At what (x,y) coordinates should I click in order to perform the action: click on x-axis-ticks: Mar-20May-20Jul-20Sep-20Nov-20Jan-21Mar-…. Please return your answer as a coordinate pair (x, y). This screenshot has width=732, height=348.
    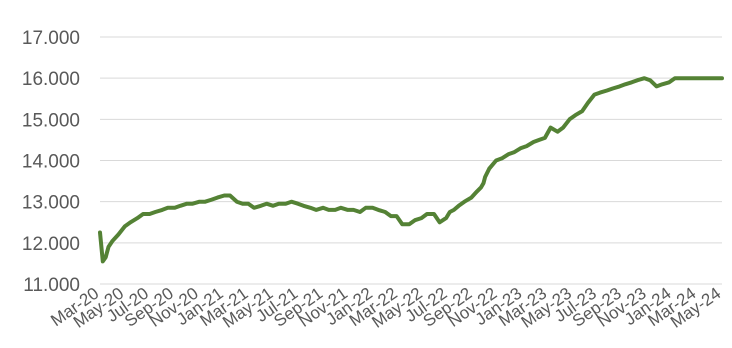
    Looking at the image, I should click on (385, 308).